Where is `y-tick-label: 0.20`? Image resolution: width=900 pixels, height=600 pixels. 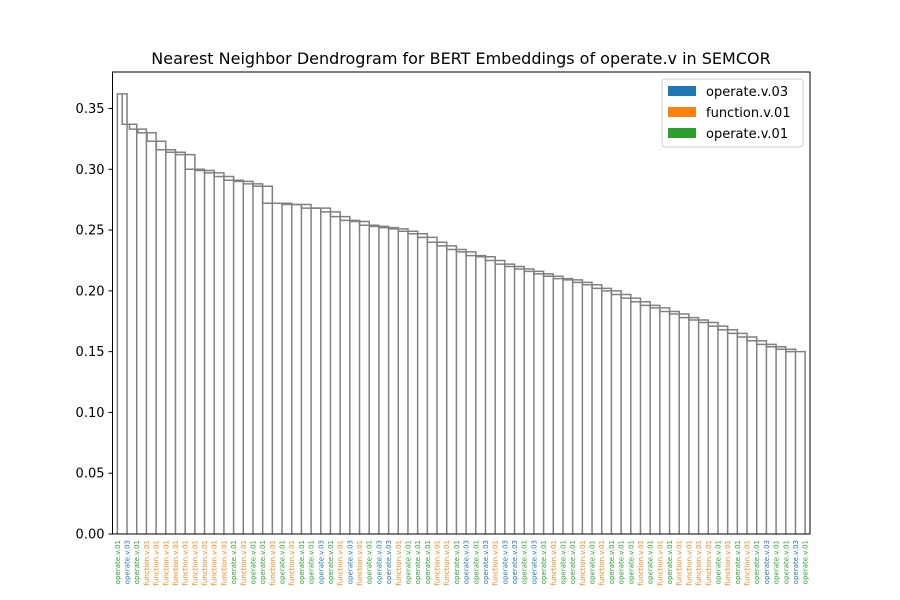
y-tick-label: 0.20 is located at coordinates (90, 291).